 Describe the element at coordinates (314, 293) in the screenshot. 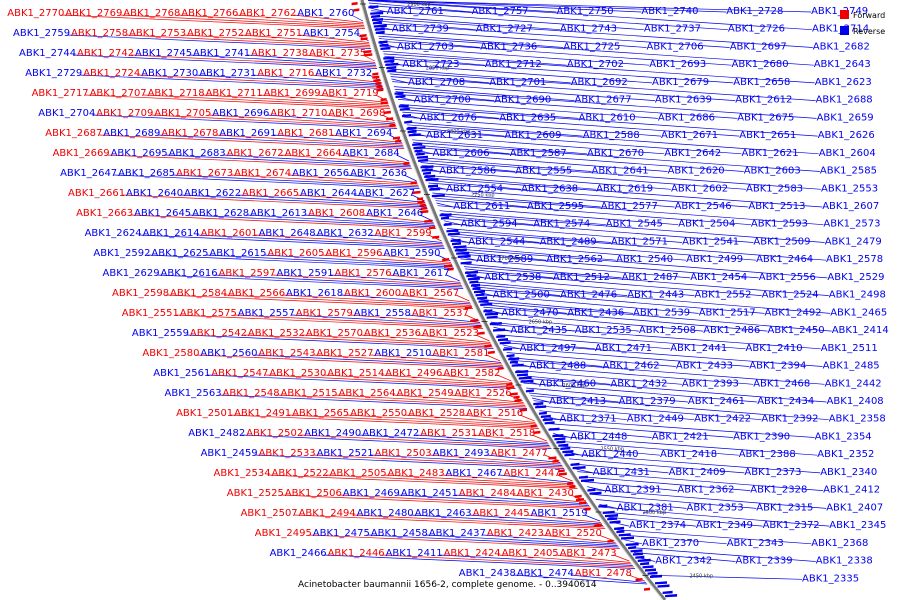

I see `gene-label: ABK1_2618` at that location.